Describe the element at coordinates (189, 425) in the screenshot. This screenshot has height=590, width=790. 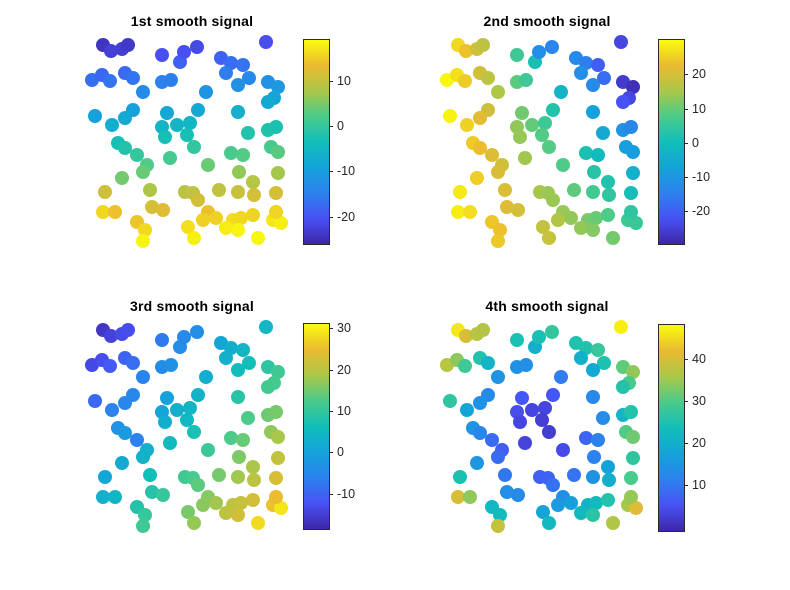
I see `subplot-3-axes` at that location.